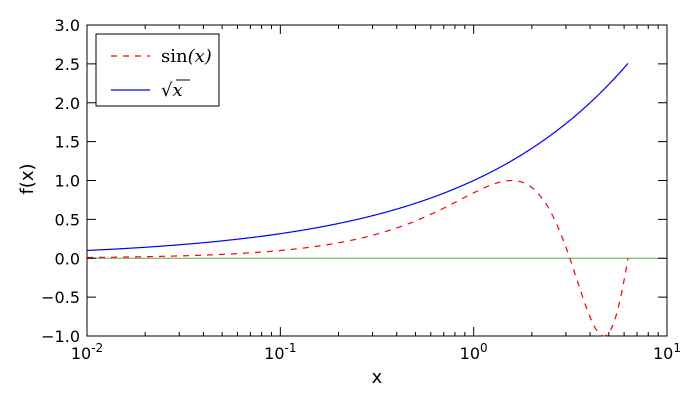 The width and height of the screenshot is (700, 400). I want to click on y-tick-label: −0.5, so click(60, 297).